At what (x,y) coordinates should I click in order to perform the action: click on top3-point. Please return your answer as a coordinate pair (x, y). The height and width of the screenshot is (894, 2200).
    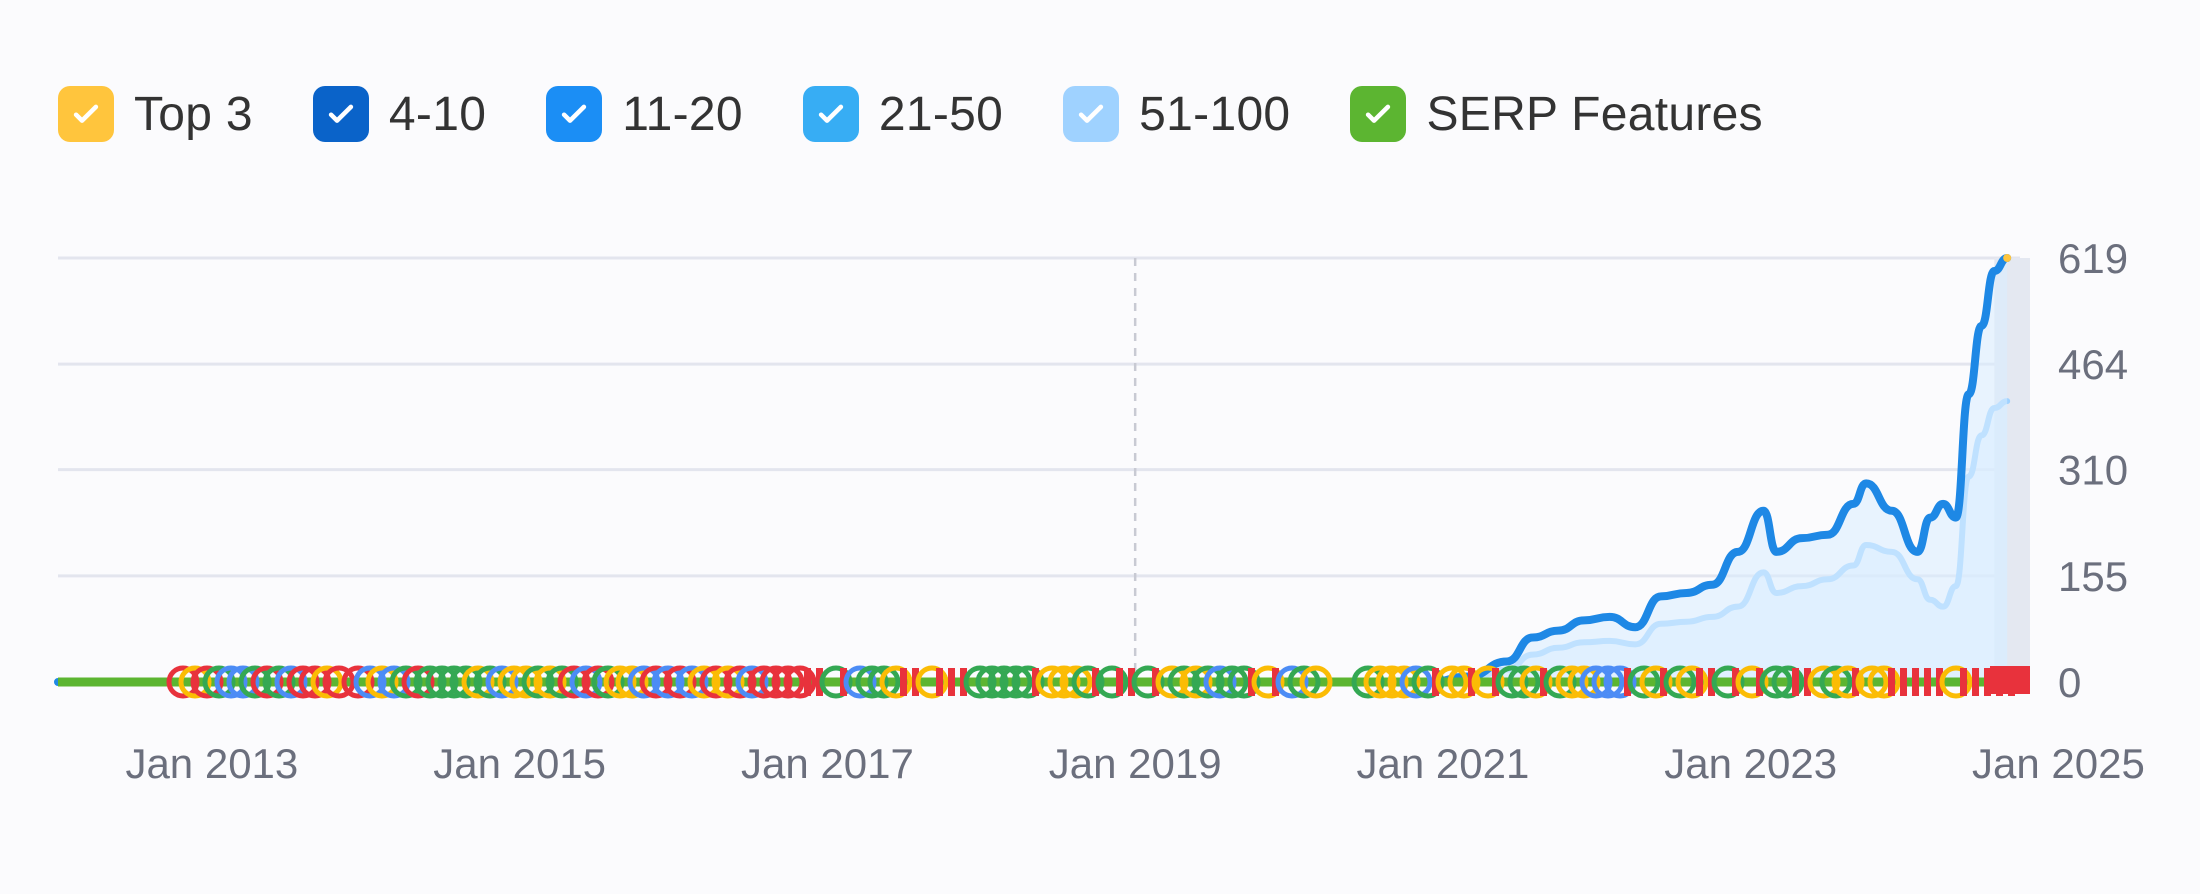
    Looking at the image, I should click on (2007, 258).